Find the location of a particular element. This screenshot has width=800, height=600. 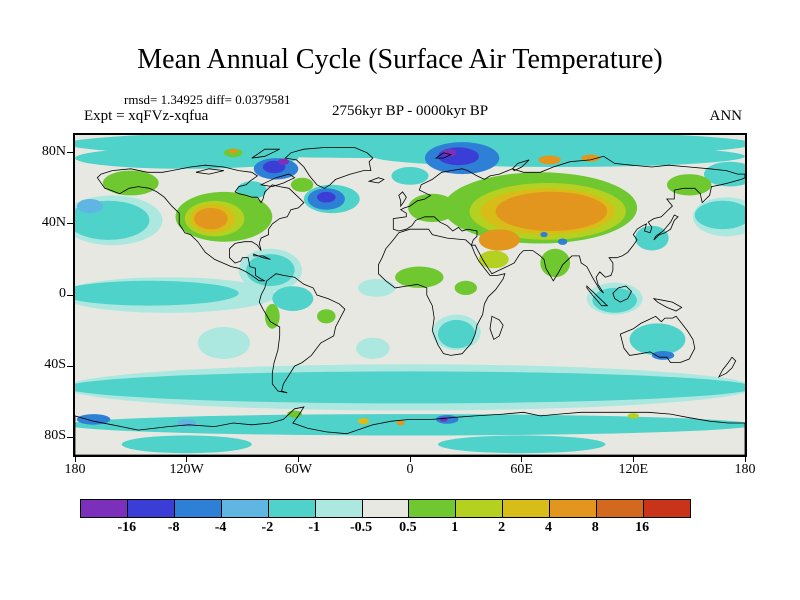

experiment-label: Expt = xqFVz-xqfua is located at coordinates (146, 116).